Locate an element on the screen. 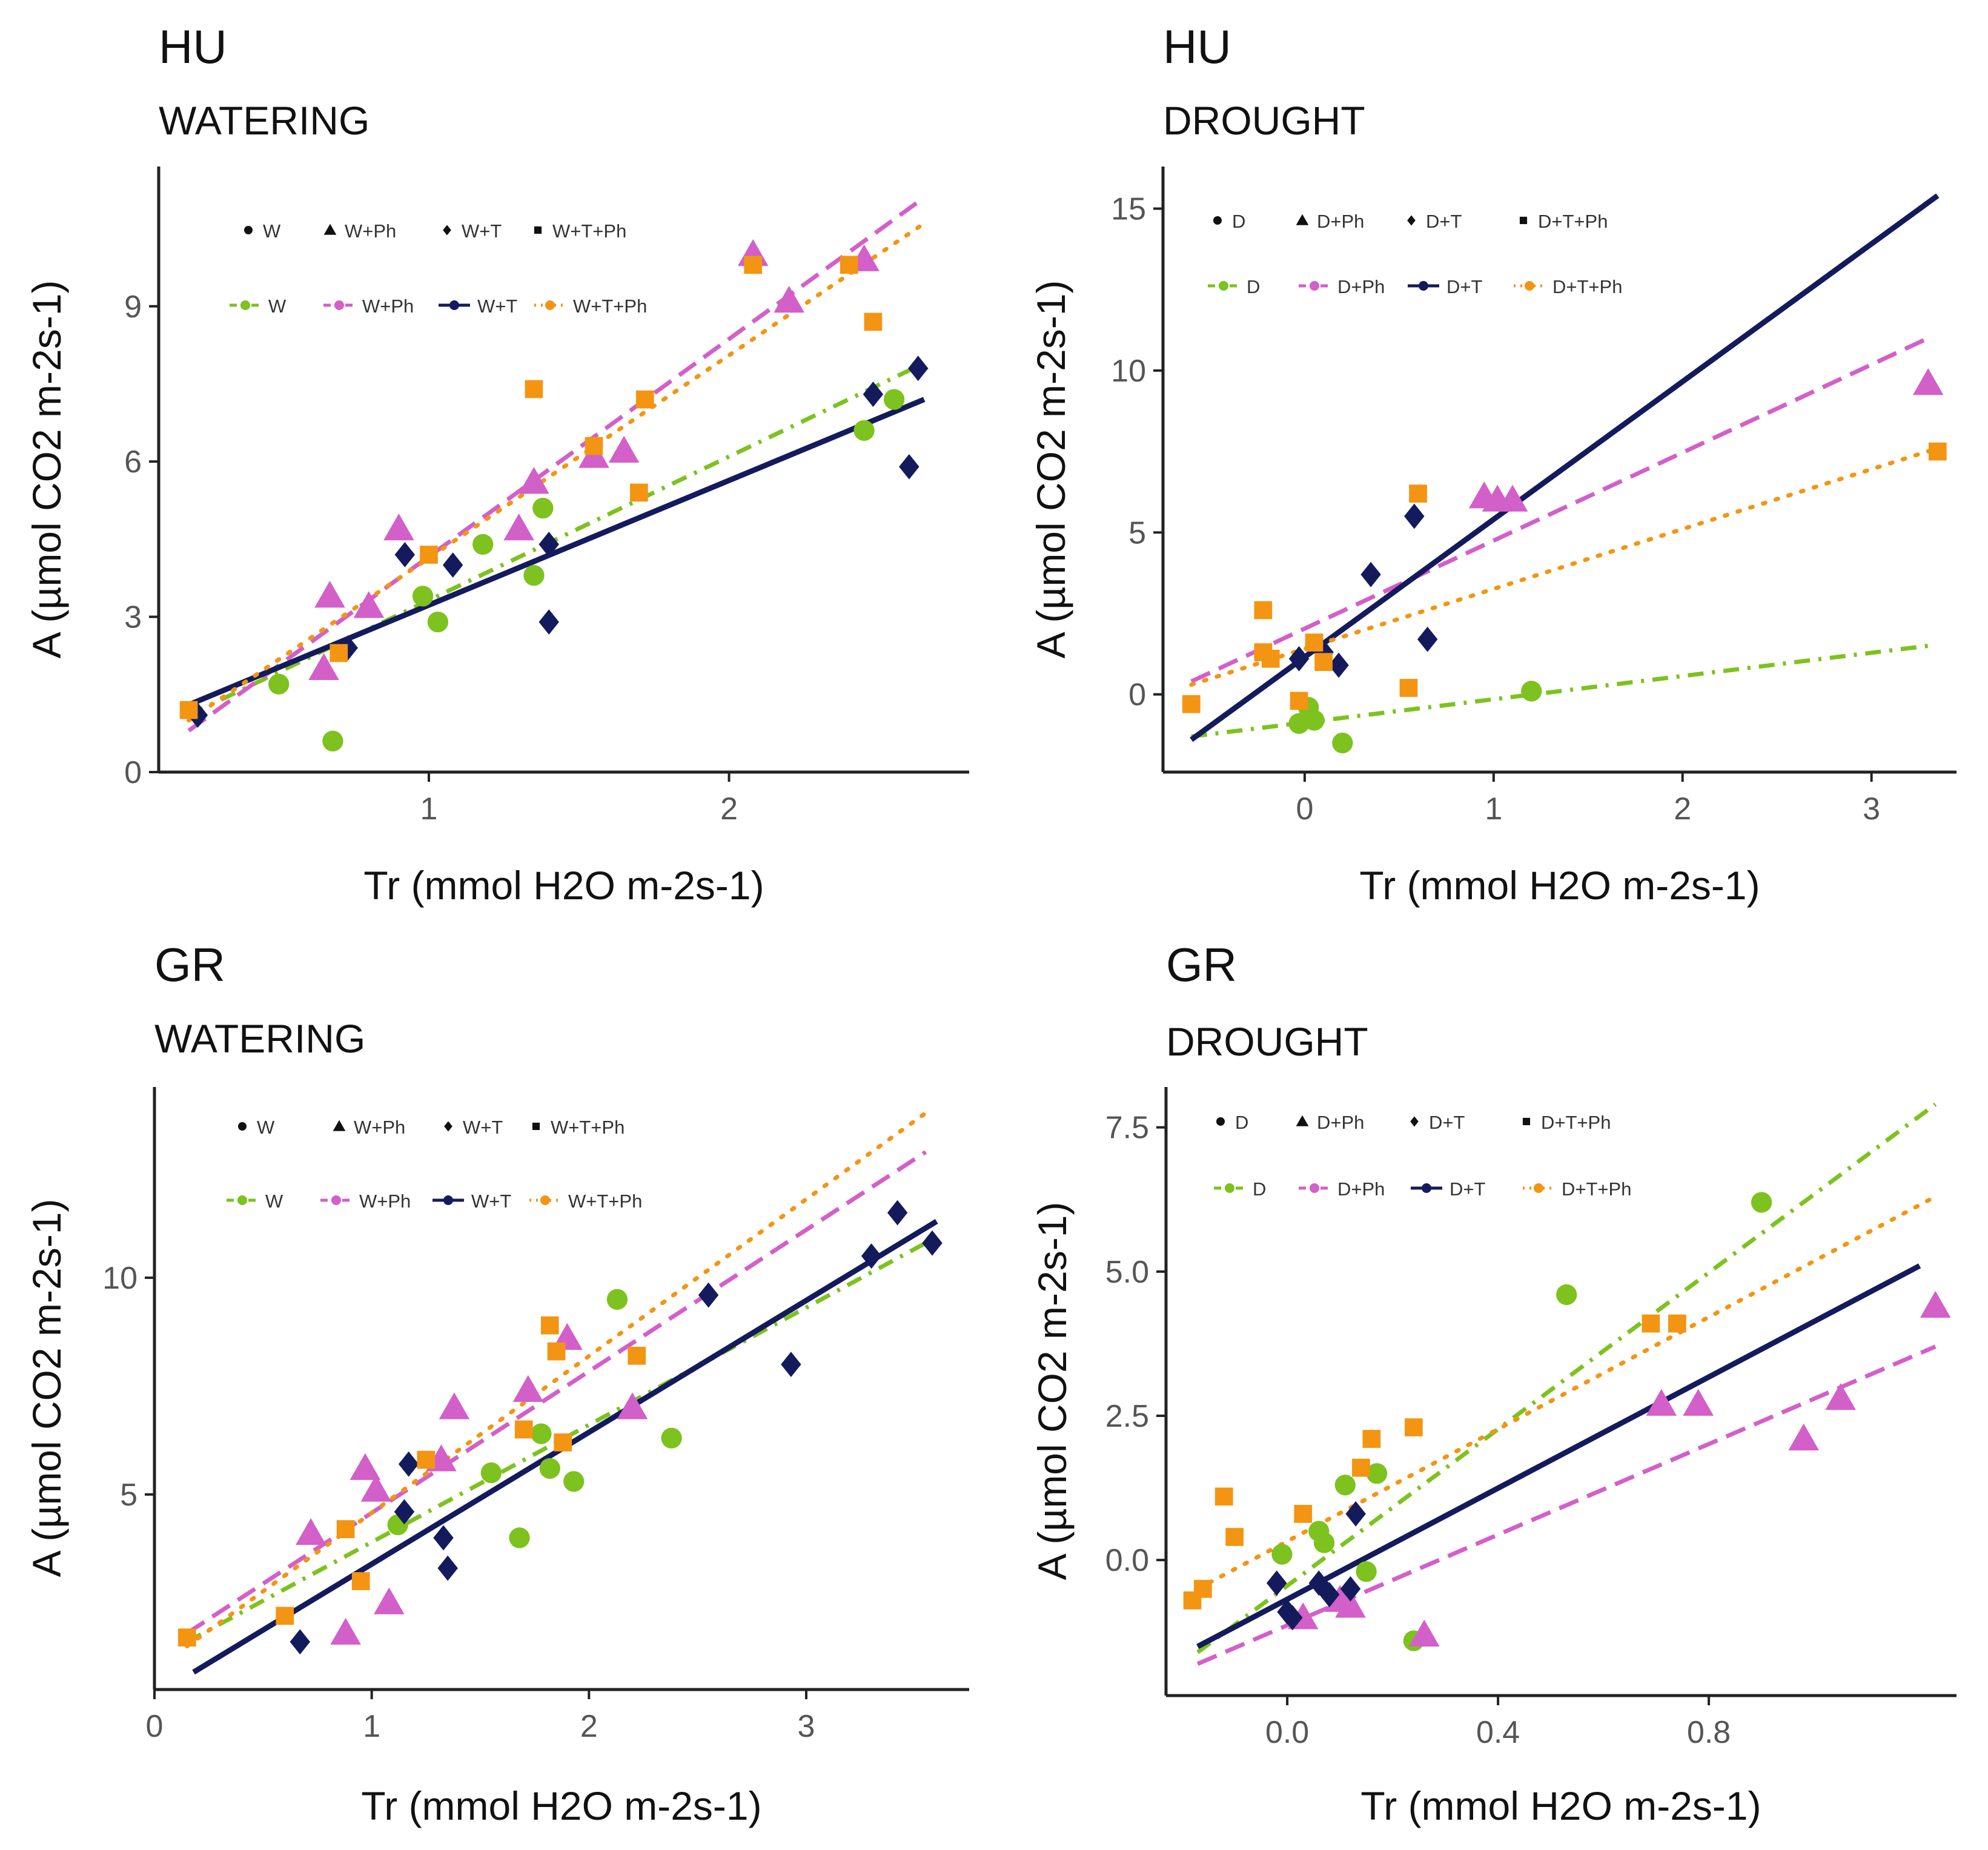 The width and height of the screenshot is (1988, 1850). fit-line-d-ph is located at coordinates (1559, 510).